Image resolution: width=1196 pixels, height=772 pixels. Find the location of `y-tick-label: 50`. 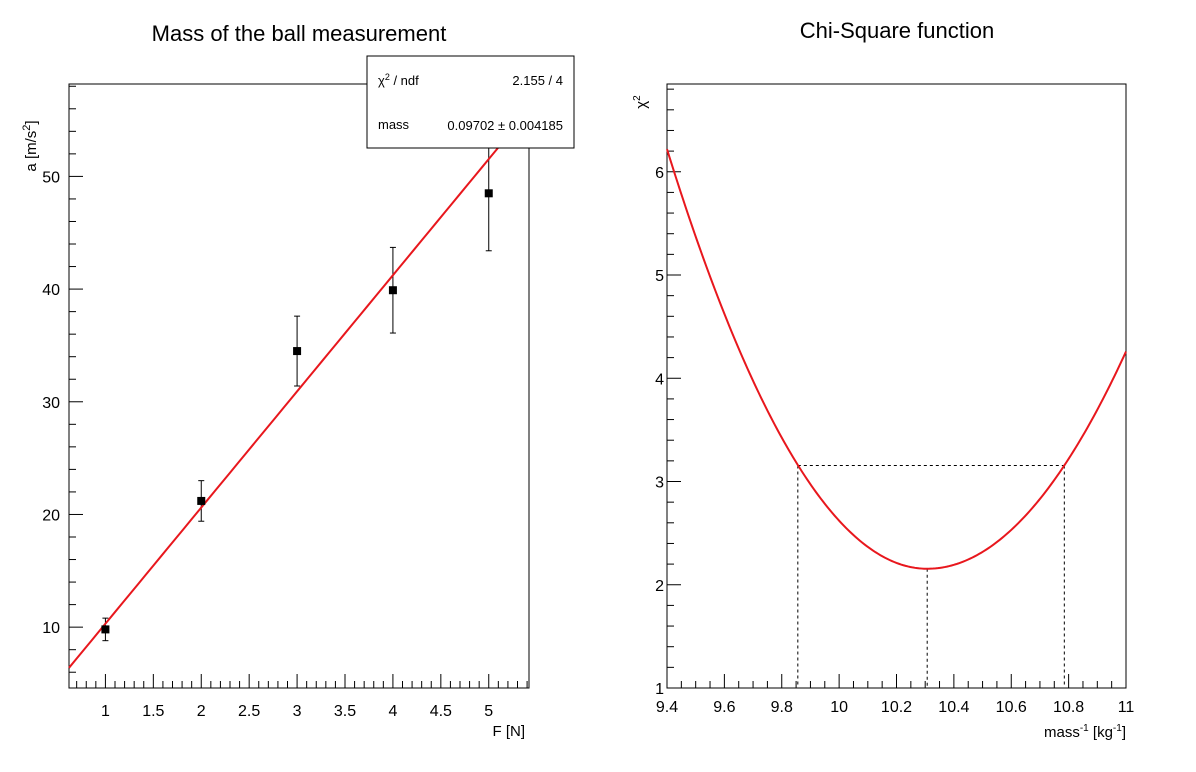

y-tick-label: 50 is located at coordinates (51, 177).